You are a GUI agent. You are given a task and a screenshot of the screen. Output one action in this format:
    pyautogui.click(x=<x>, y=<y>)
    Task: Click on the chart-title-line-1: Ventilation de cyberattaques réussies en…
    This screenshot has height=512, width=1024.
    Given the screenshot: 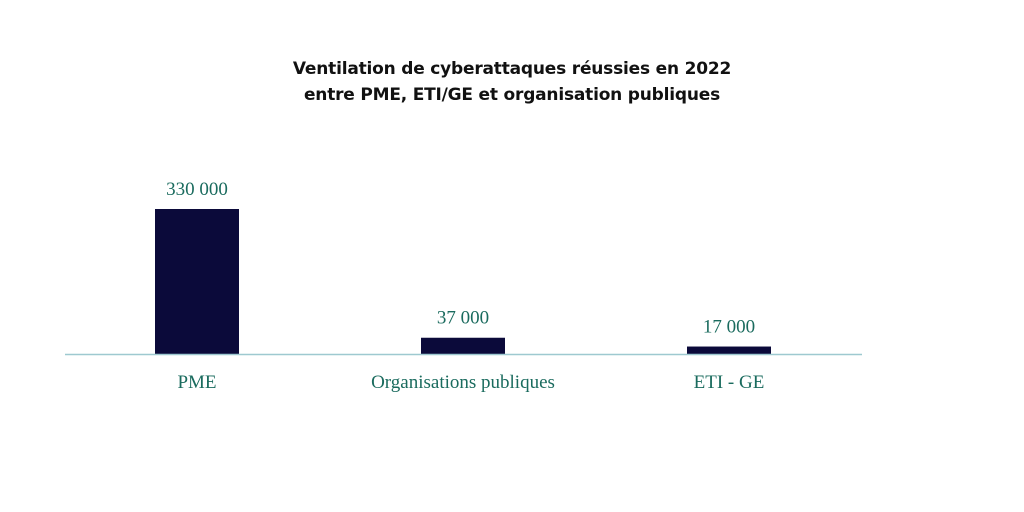 What is the action you would take?
    pyautogui.click(x=512, y=69)
    